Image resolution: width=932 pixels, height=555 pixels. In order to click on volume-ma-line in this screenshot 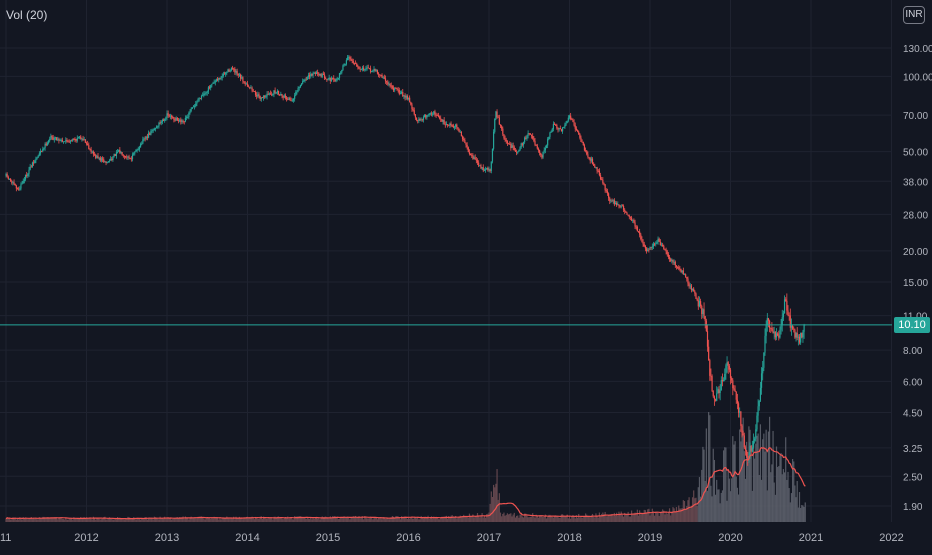, I will do `click(405, 483)`.